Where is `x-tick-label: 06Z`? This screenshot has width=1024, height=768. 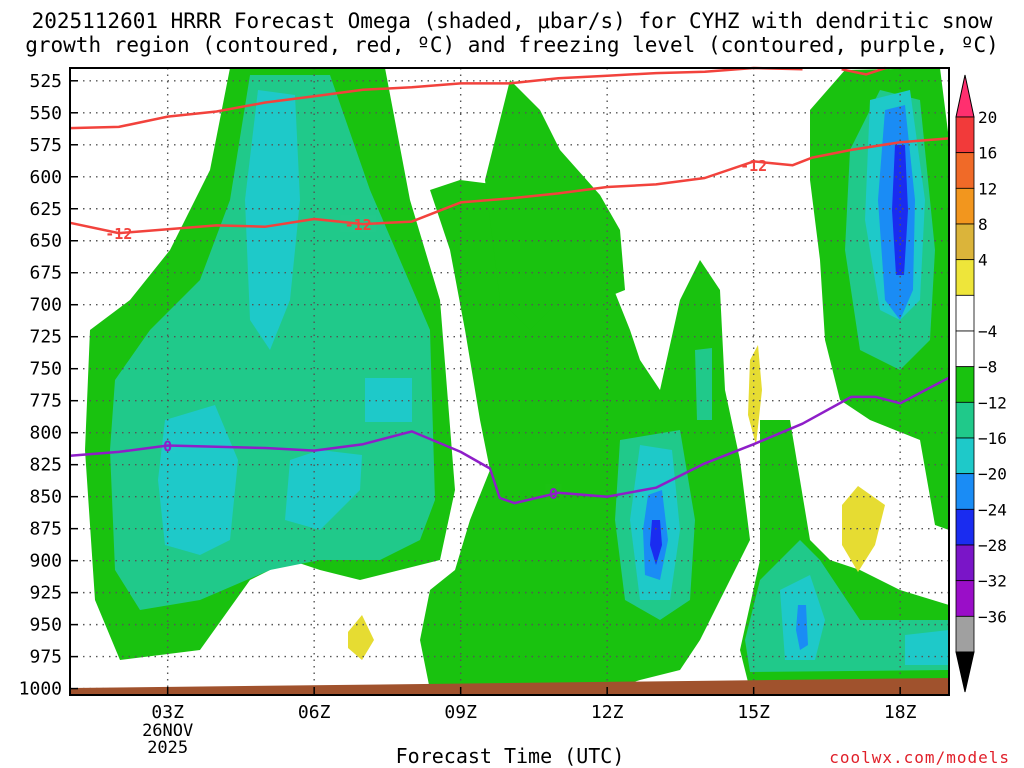
x-tick-label: 06Z is located at coordinates (314, 712).